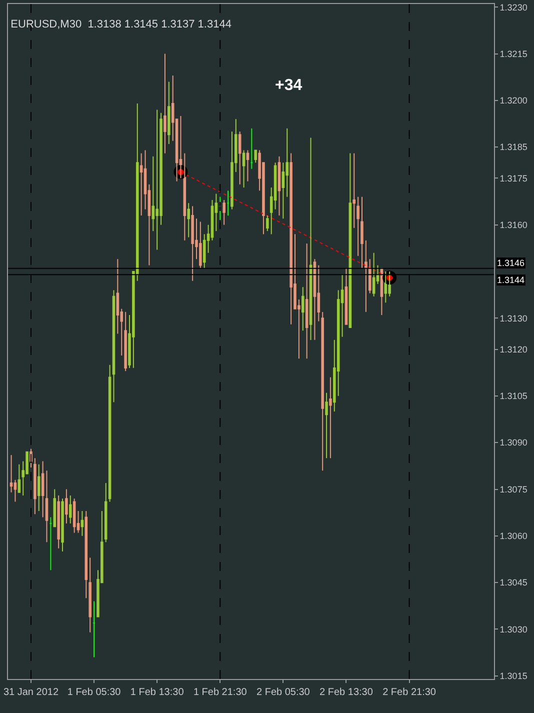  I want to click on candlestick, so click(27, 462).